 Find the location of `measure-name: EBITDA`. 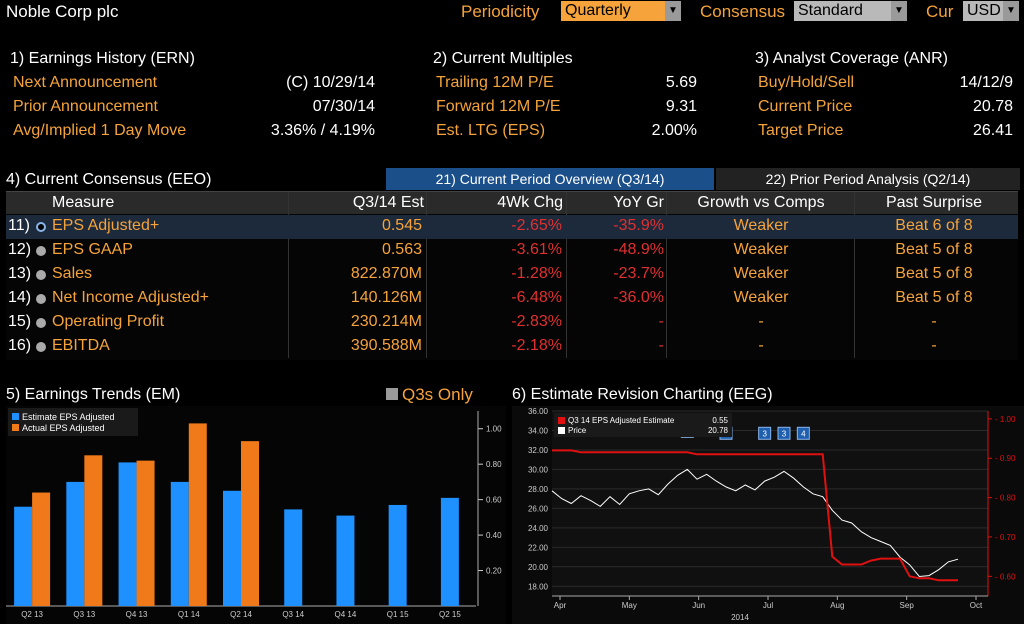

measure-name: EBITDA is located at coordinates (81, 345).